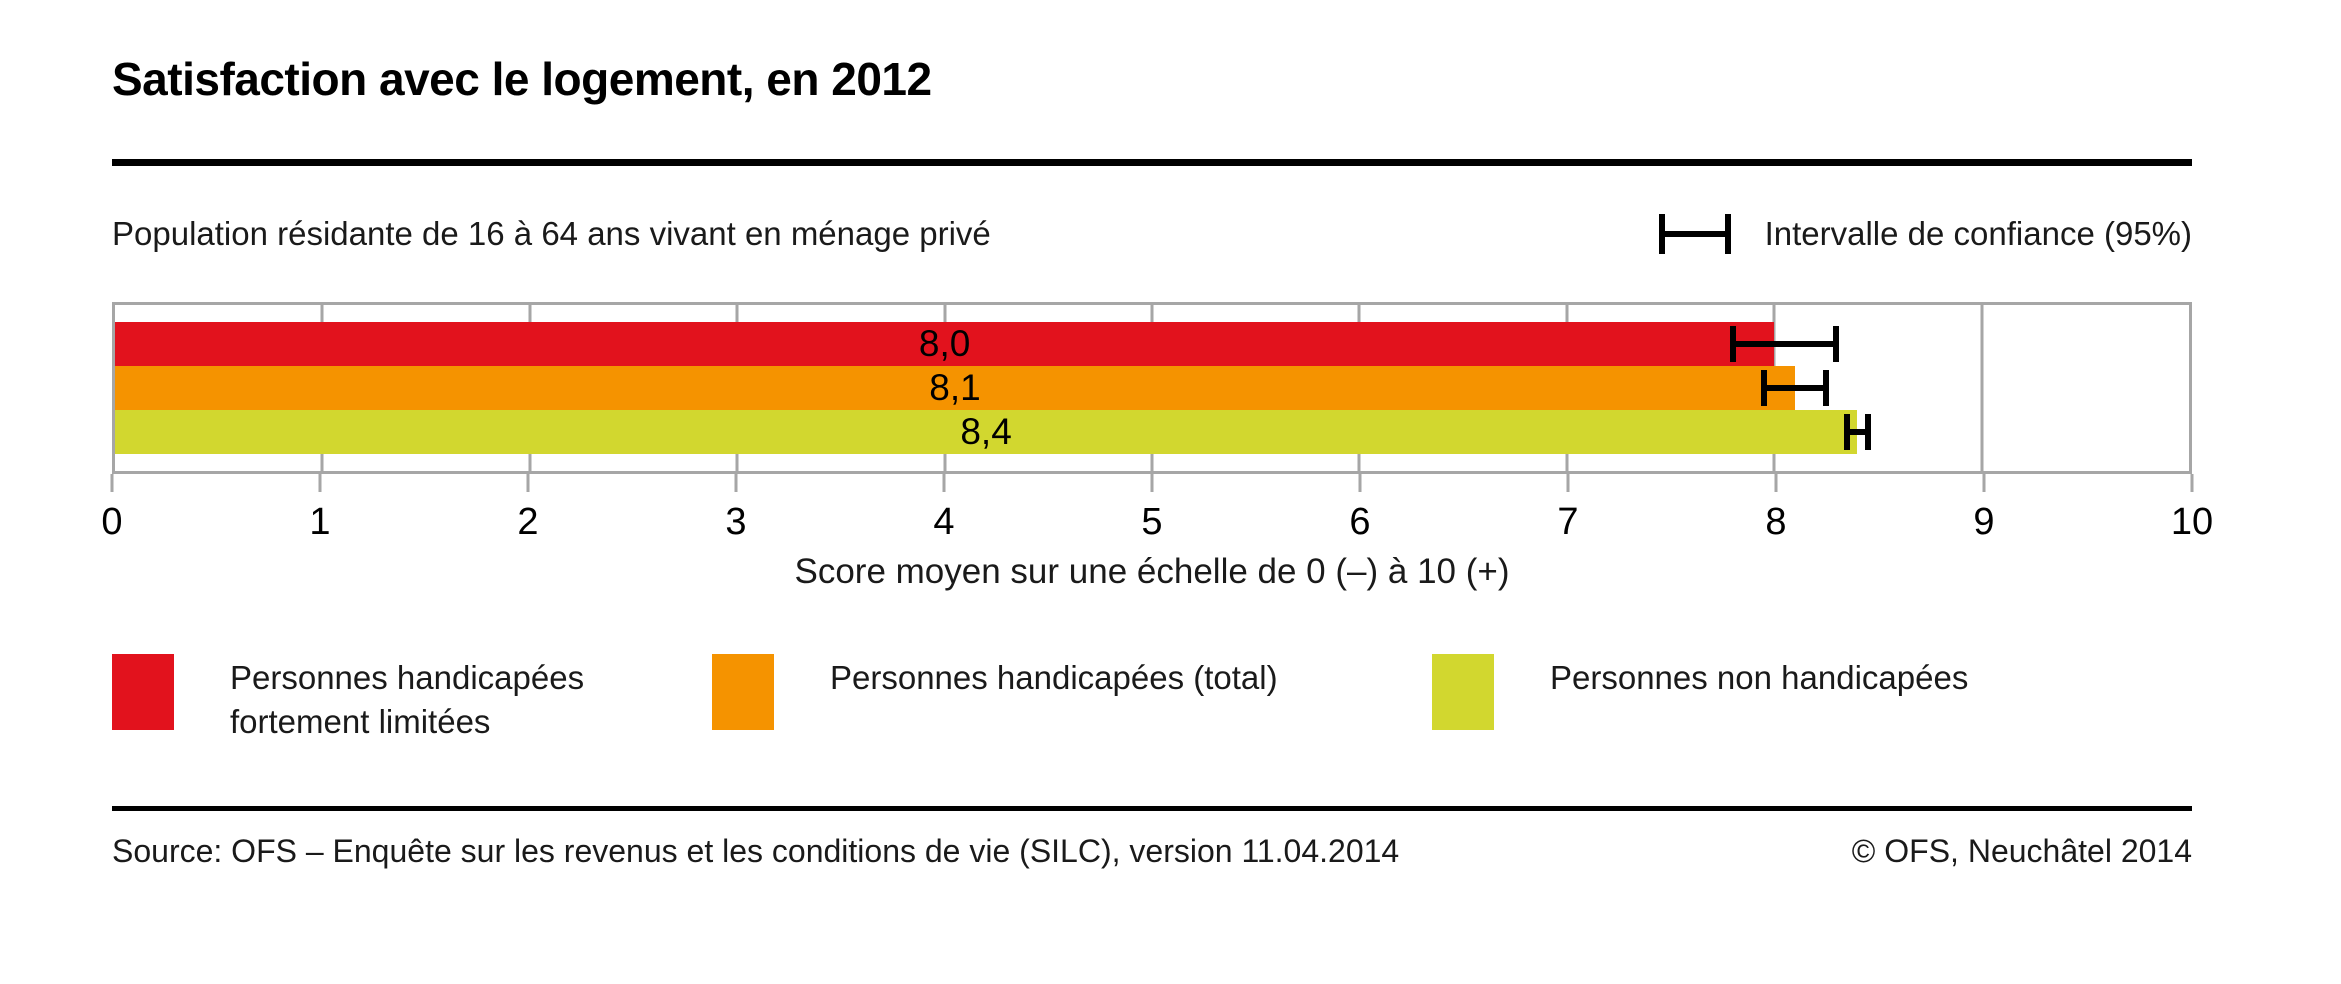 The image size is (2341, 984). Describe the element at coordinates (360, 722) in the screenshot. I see `legend-text-line: fortement limitées` at that location.